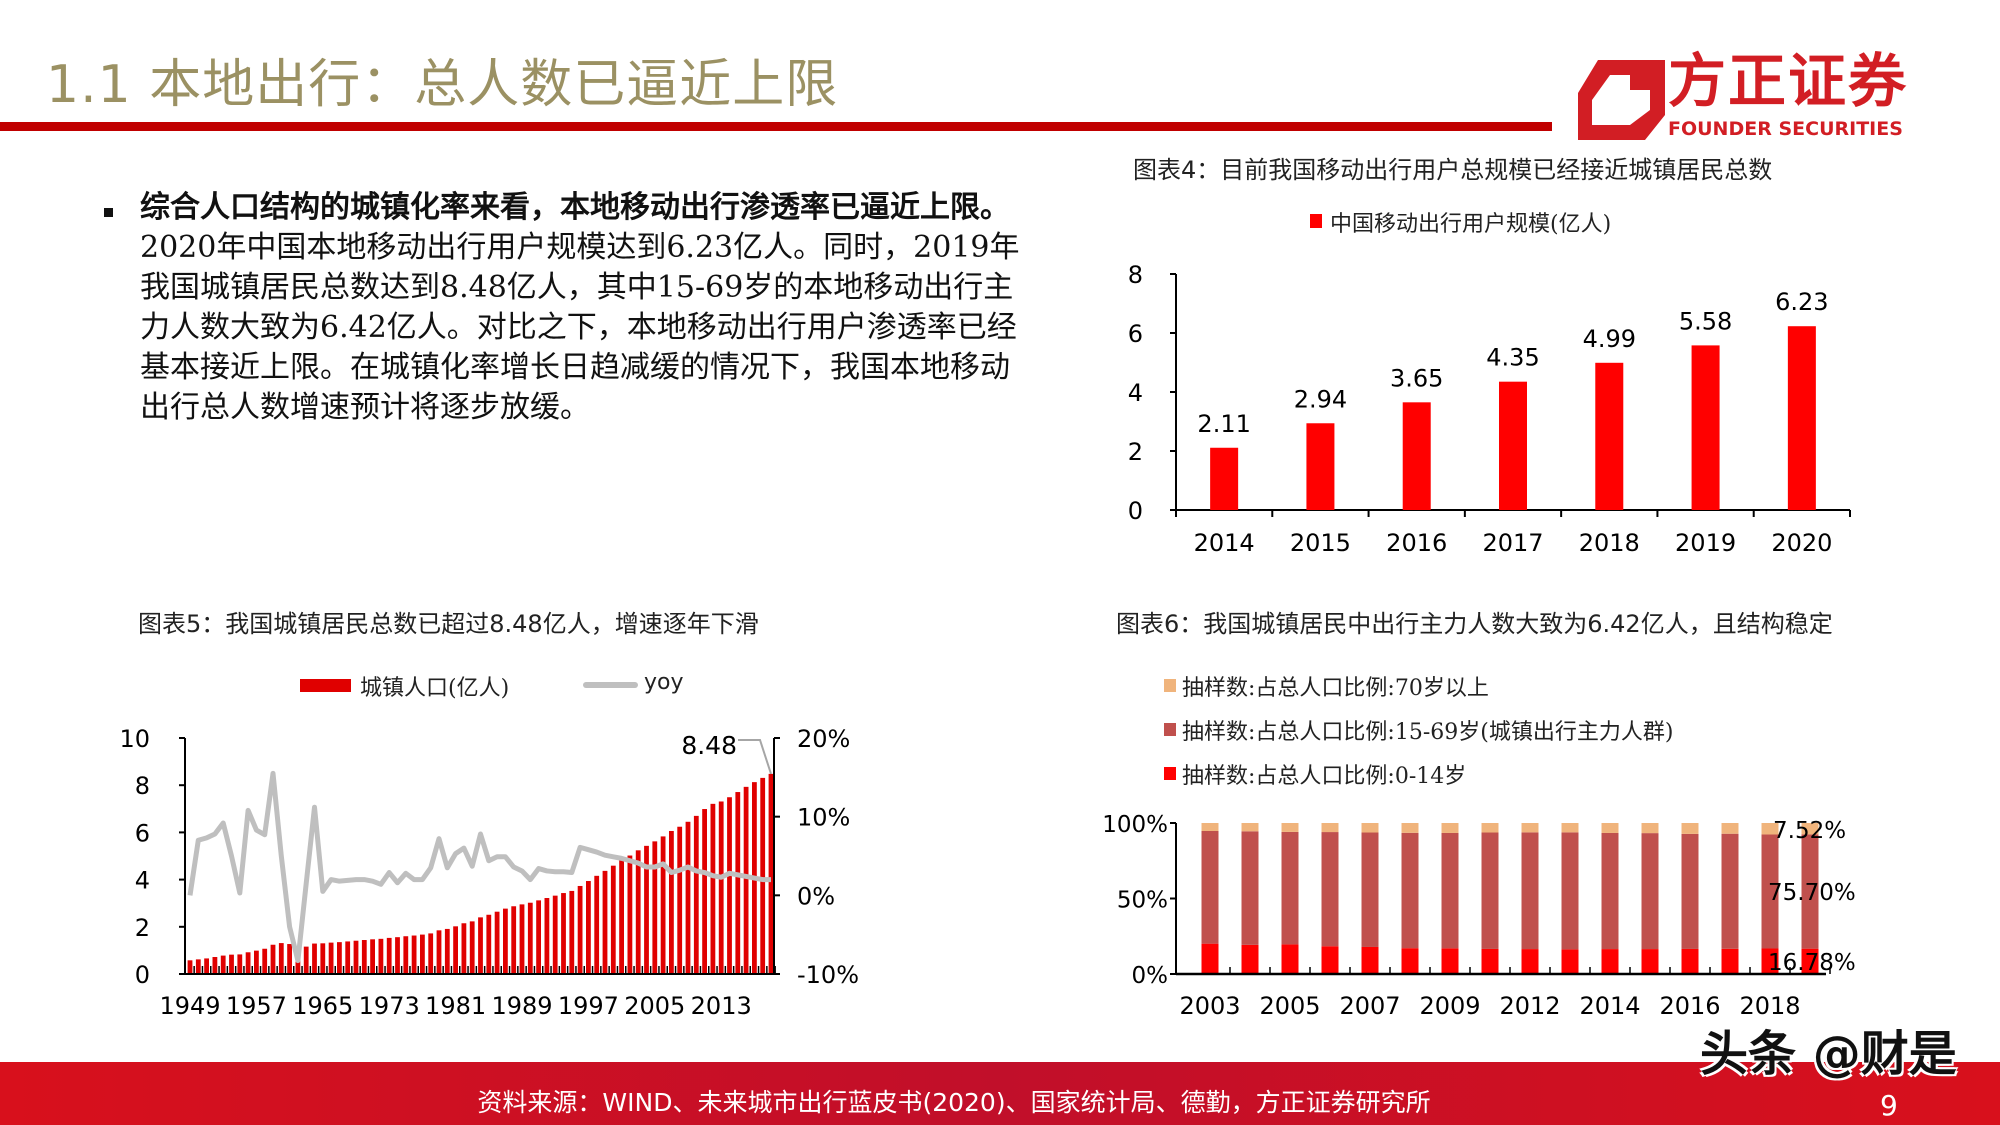 The height and width of the screenshot is (1125, 2000). What do you see at coordinates (1135, 275) in the screenshot?
I see `chart4-y-tick-label: 8` at bounding box center [1135, 275].